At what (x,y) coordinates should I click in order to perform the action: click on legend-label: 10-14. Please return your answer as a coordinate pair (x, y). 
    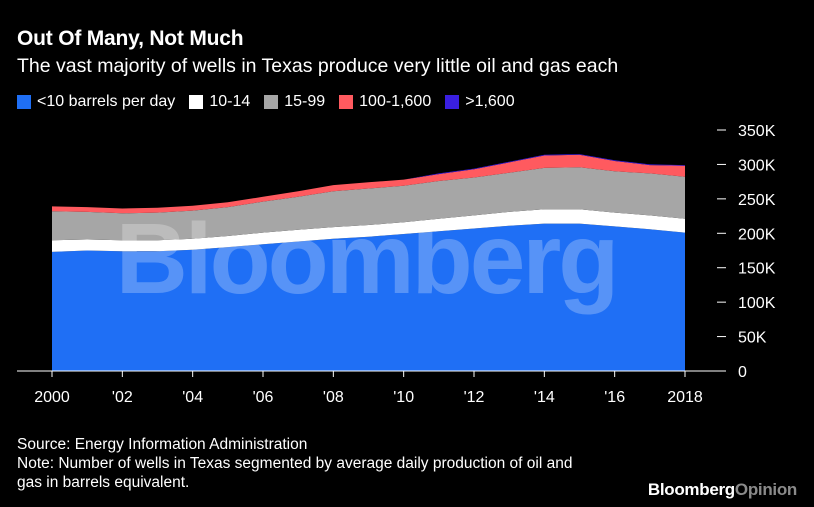
    Looking at the image, I should click on (230, 101).